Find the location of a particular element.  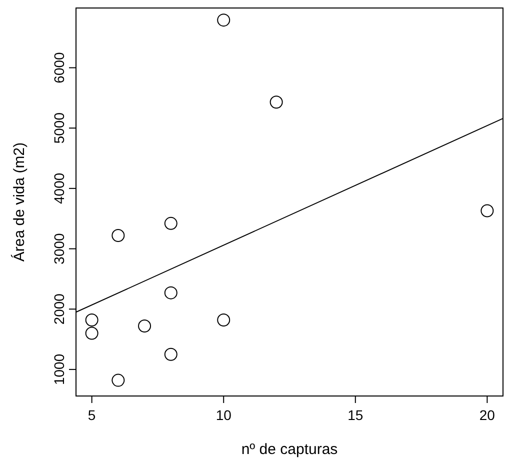

y-tick-label: 4000 is located at coordinates (59, 188).